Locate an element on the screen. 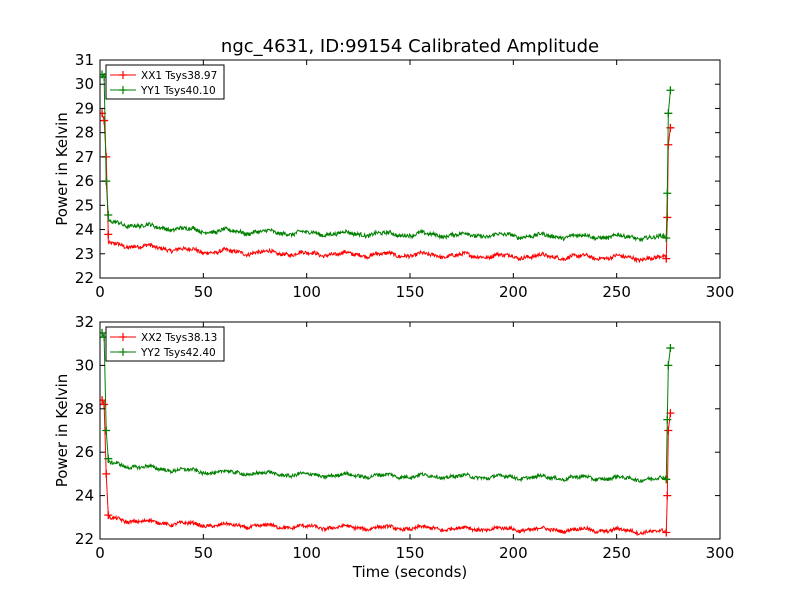 The image size is (800, 604). legend-entry: XX1 Tsys38.97 is located at coordinates (179, 76).